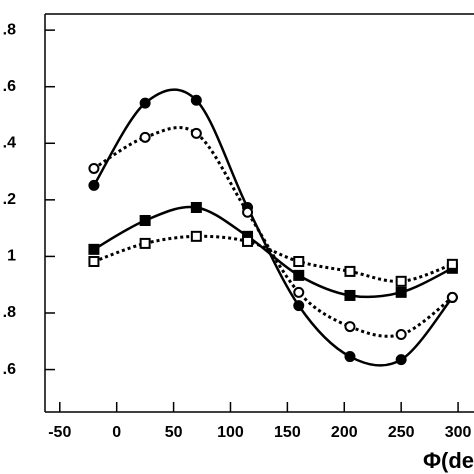  I want to click on x-tick-label: 50, so click(174, 432).